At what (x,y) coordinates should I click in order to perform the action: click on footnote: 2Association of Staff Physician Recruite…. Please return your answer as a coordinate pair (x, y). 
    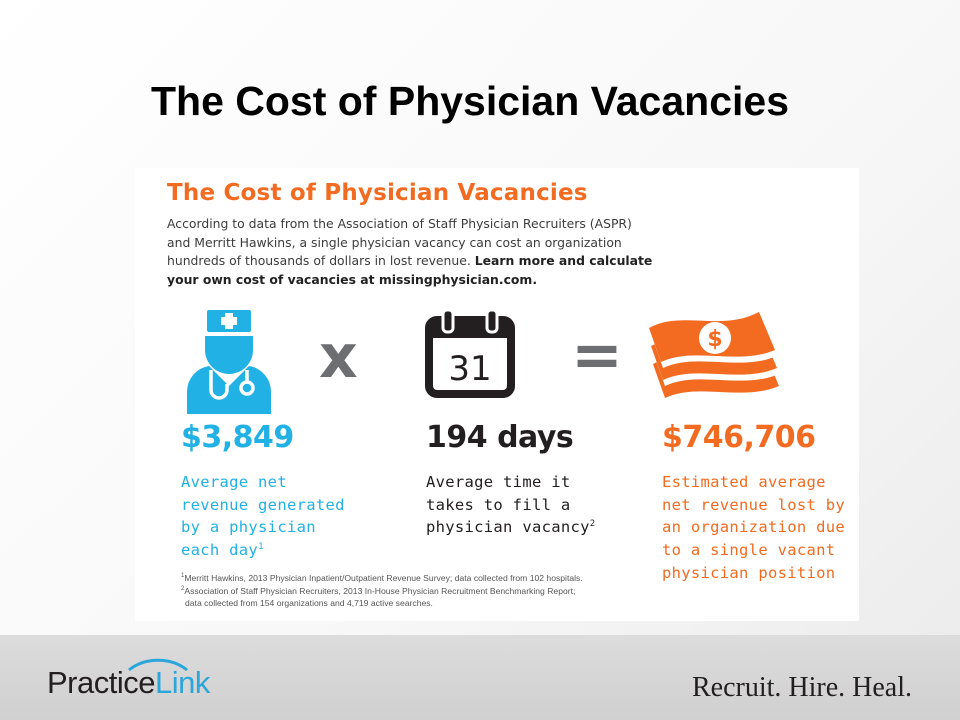
    Looking at the image, I should click on (378, 591).